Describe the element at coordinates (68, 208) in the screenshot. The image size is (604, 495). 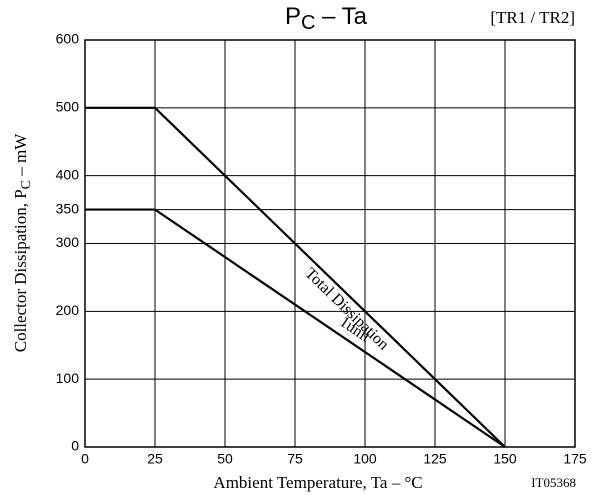
I see `y-tick-label: 350` at that location.